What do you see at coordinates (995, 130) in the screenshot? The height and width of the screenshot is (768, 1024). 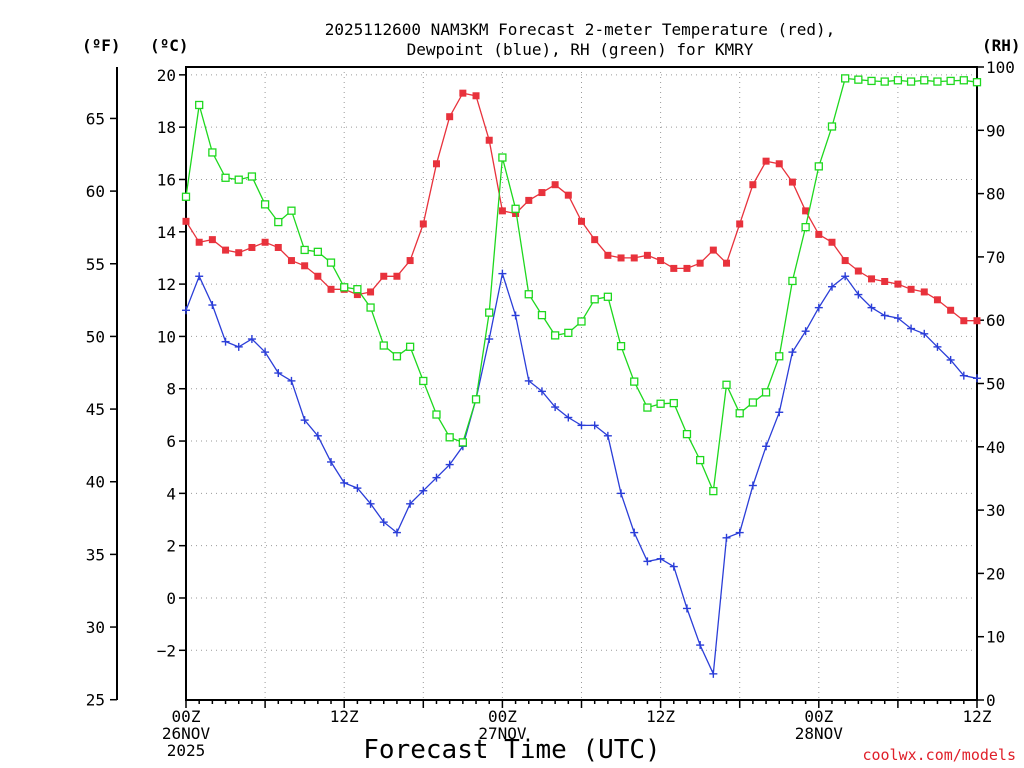 I see `rh-tick-label: 90` at bounding box center [995, 130].